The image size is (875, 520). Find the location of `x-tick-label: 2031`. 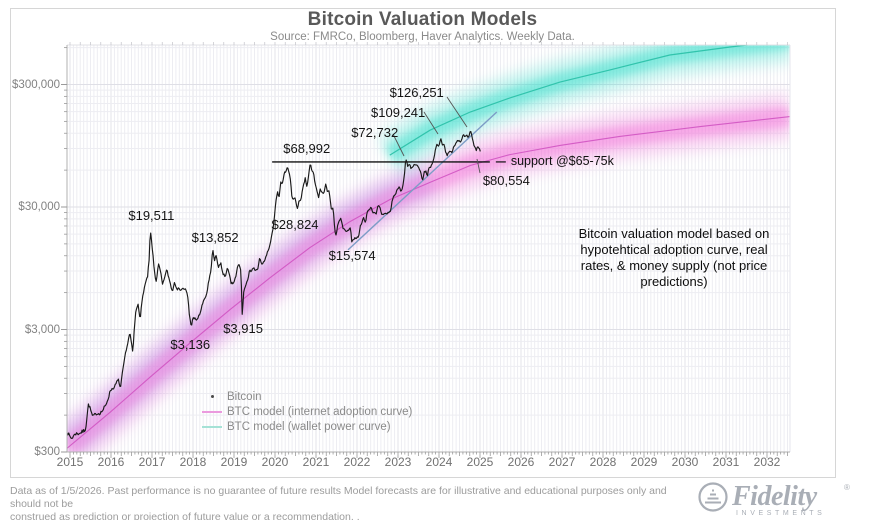

x-tick-label: 2031 is located at coordinates (726, 462).